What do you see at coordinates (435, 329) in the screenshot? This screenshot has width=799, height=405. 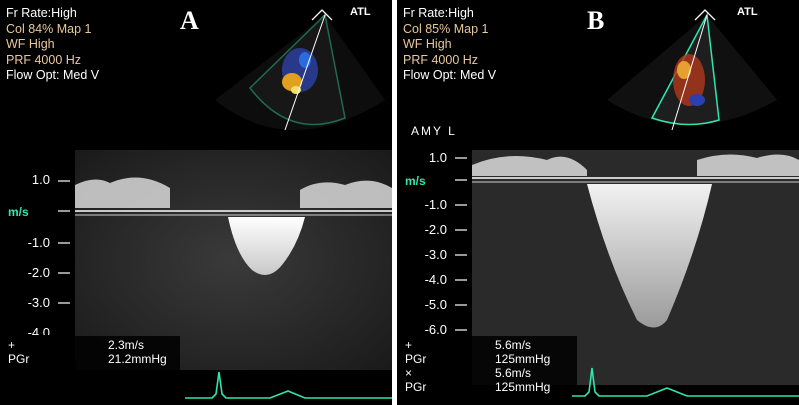 I see `scale-tick: -6.0` at bounding box center [435, 329].